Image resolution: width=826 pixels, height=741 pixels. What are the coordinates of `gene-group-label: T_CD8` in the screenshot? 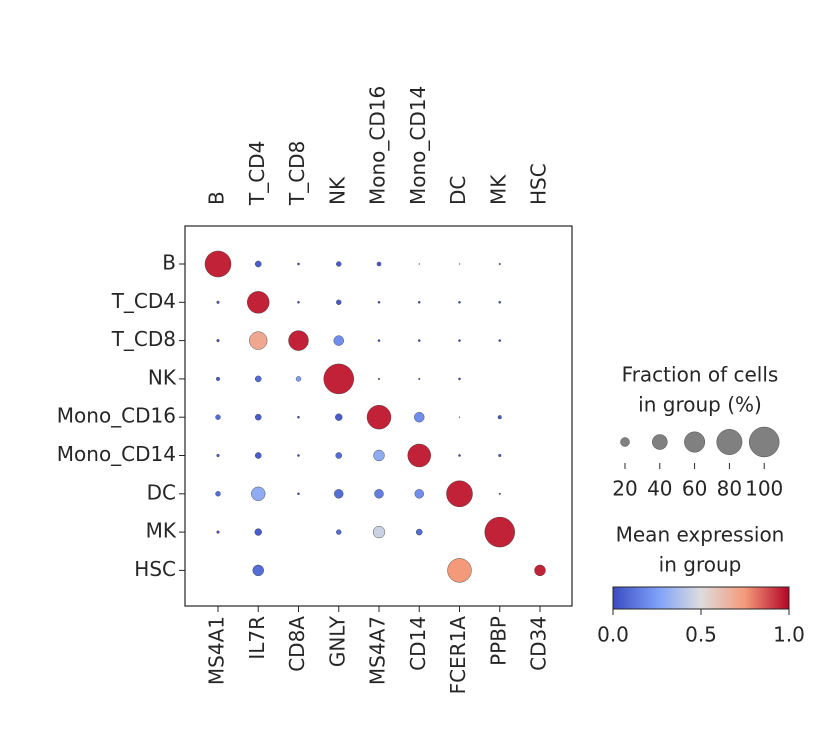 It's located at (297, 173).